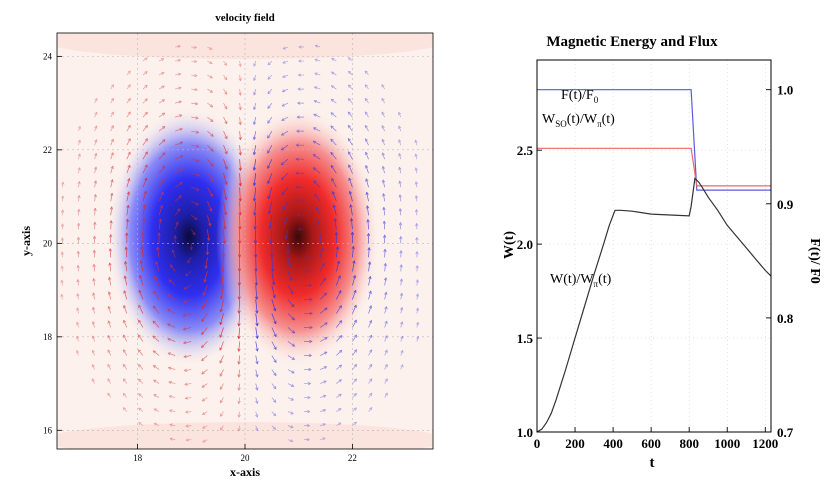 The width and height of the screenshot is (830, 491). I want to click on y-tick-label: 20, so click(48, 243).